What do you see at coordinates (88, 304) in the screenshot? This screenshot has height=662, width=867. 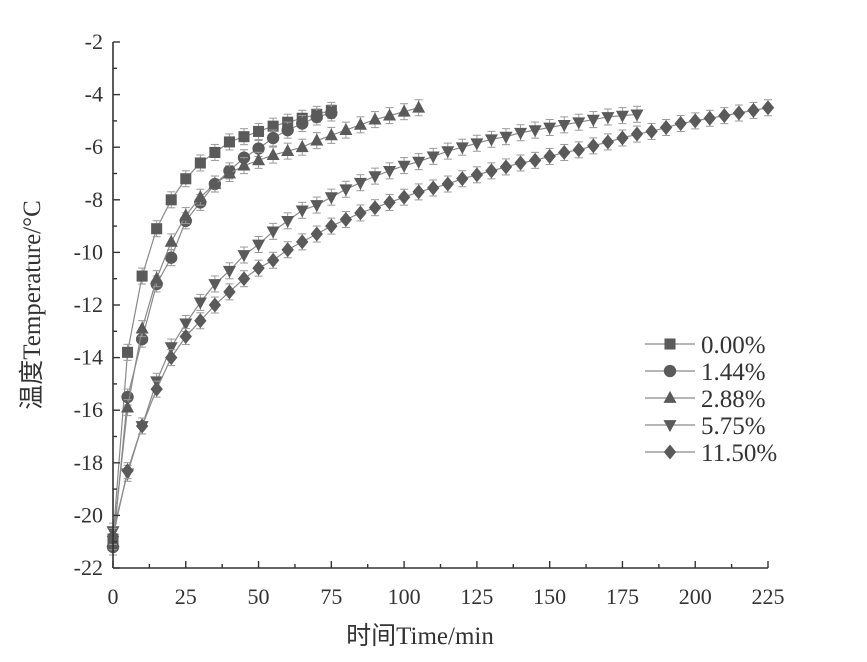 I see `y-tick-label: -12` at bounding box center [88, 304].